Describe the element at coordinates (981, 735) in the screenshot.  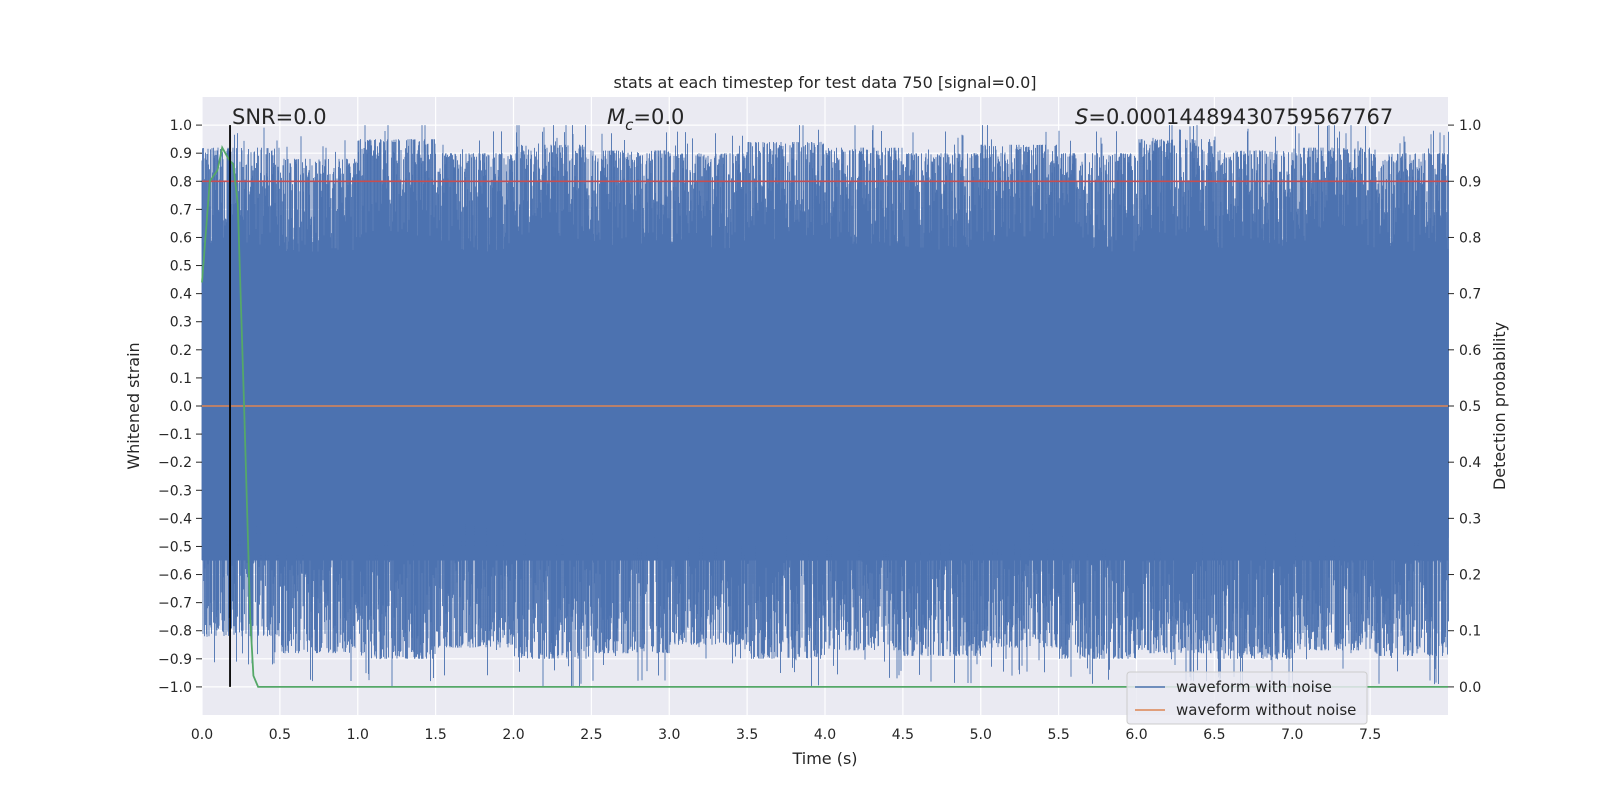
I see `x-tick-label: 5.0` at that location.